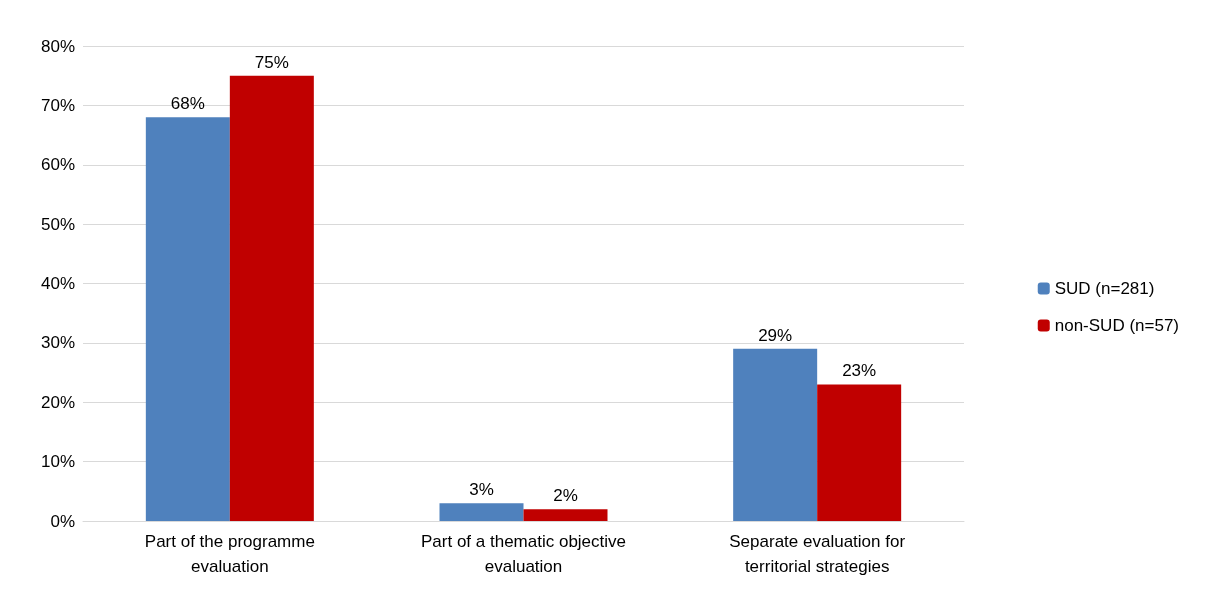 Image resolution: width=1212 pixels, height=614 pixels. Describe the element at coordinates (481, 490) in the screenshot. I see `text: 3%` at that location.